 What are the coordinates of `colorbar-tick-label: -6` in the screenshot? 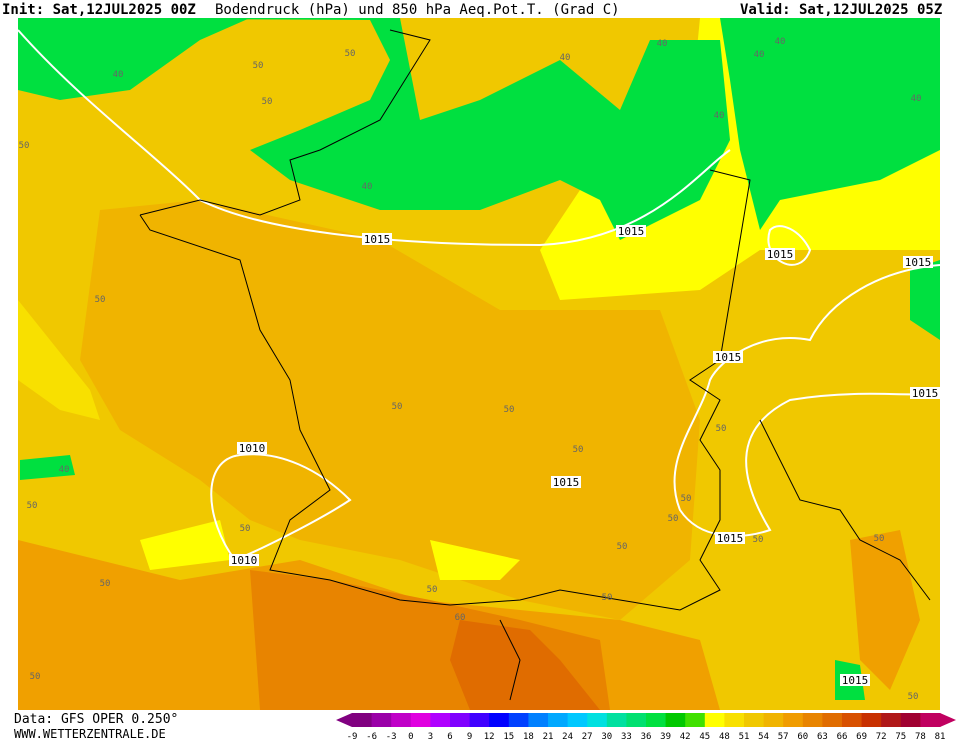 It's located at (371, 736).